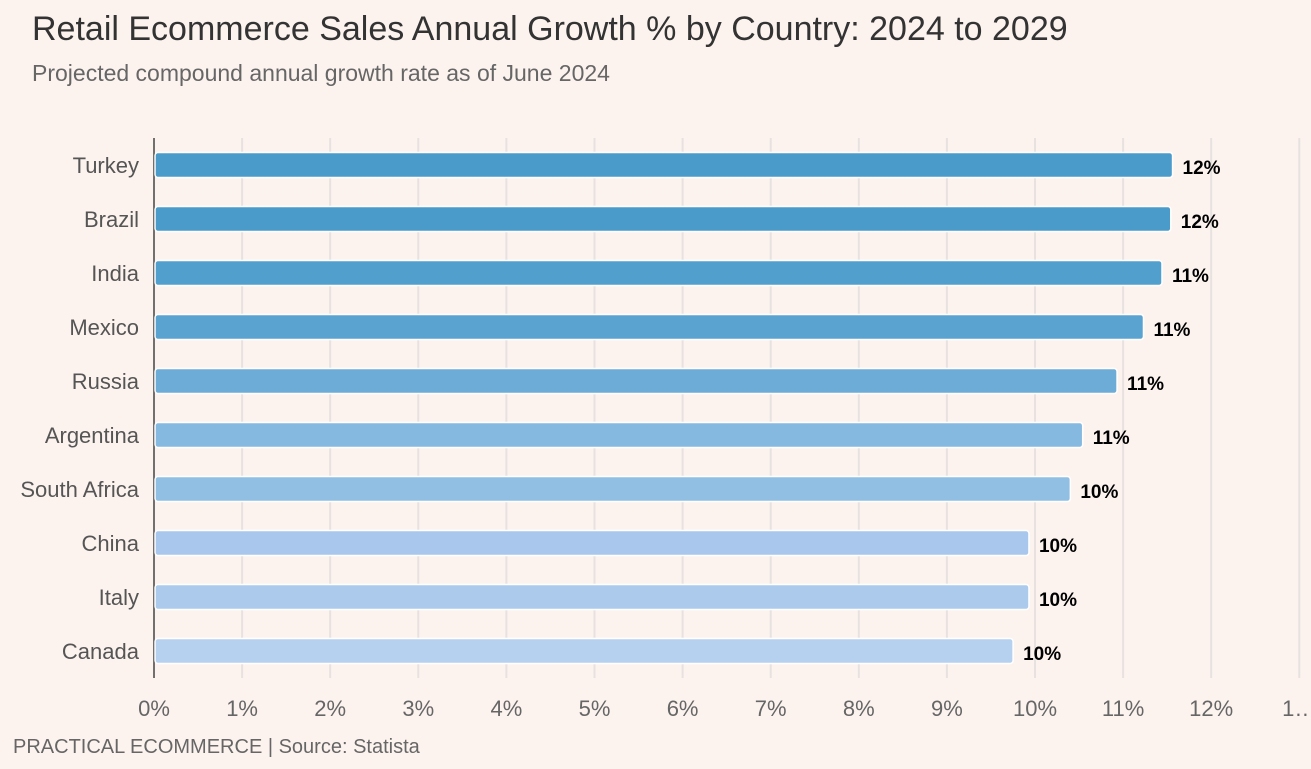 The height and width of the screenshot is (769, 1311). I want to click on x-tick-label: 11%, so click(1123, 708).